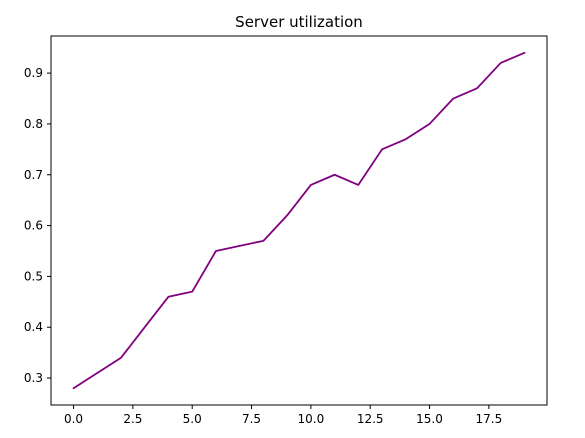 Image resolution: width=585 pixels, height=438 pixels. What do you see at coordinates (33, 327) in the screenshot?
I see `y-tick-label: 0.4` at bounding box center [33, 327].